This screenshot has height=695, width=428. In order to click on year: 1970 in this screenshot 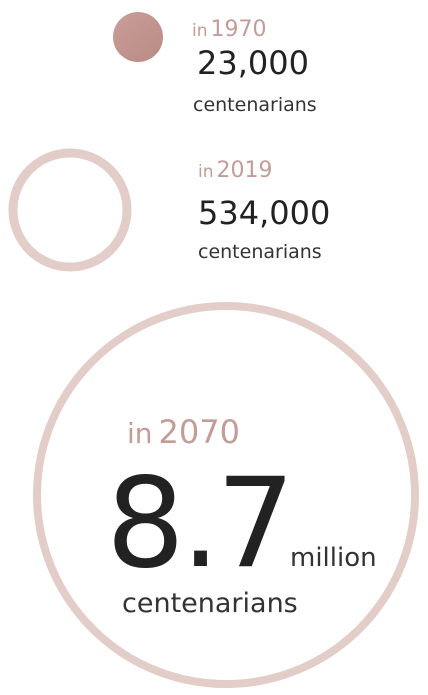, I will do `click(239, 29)`.